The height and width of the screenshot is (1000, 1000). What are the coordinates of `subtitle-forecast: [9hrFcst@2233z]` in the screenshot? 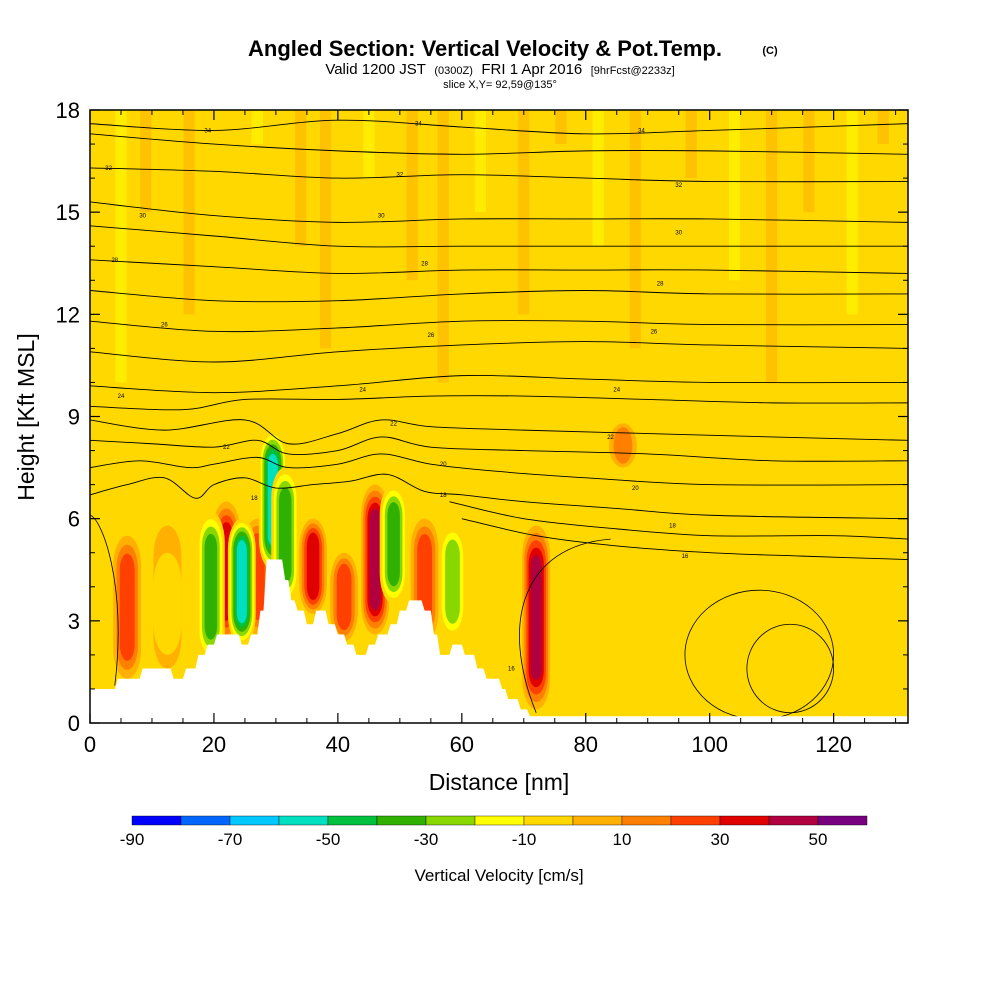 It's located at (633, 71).